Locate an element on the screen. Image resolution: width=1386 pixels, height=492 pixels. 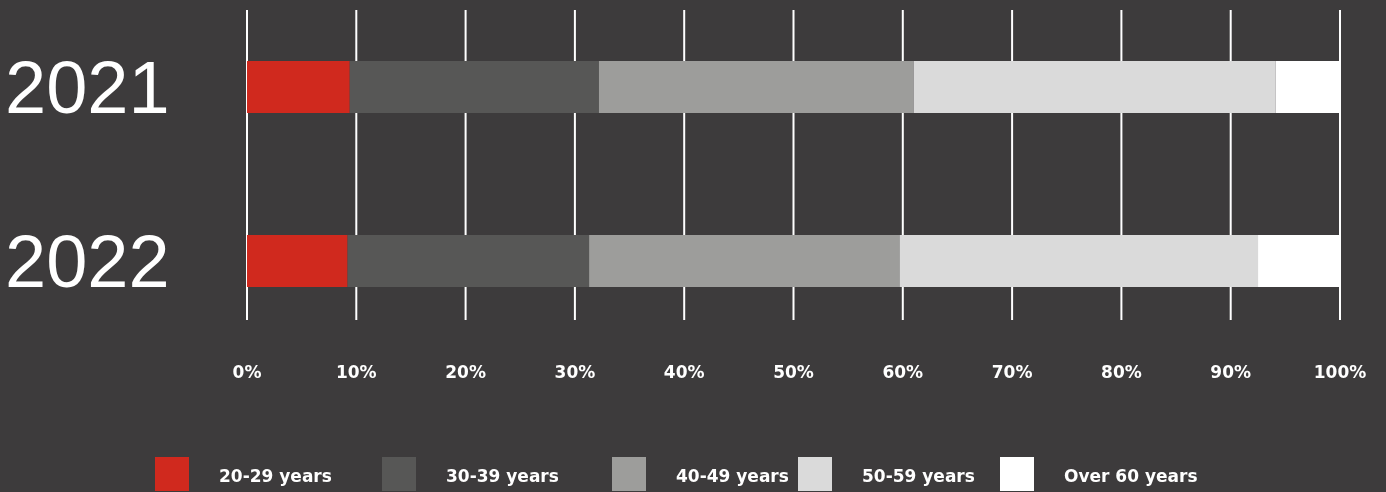
x-tick-label: 10% is located at coordinates (356, 372).